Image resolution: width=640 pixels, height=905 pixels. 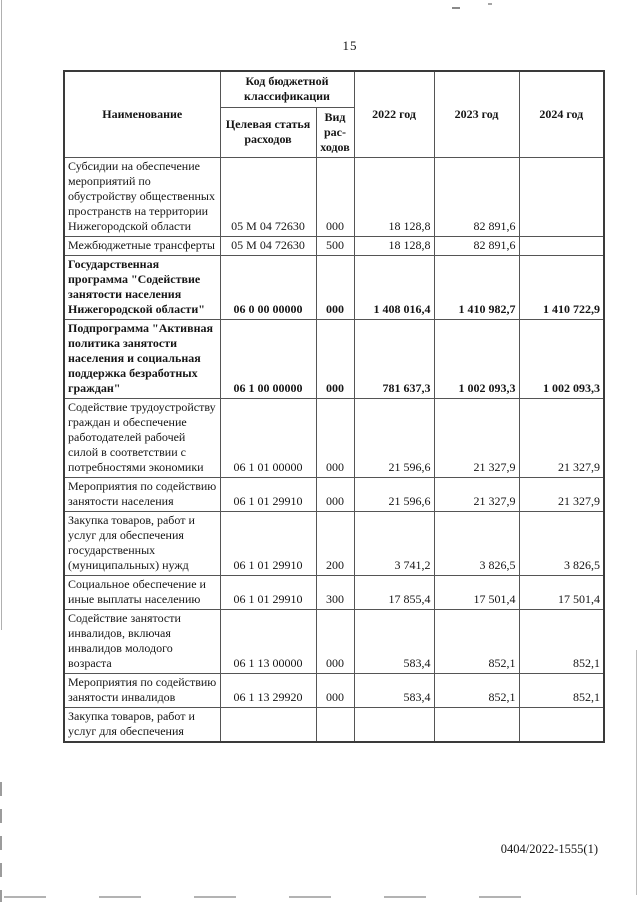 I want to click on column-header-target-article: Целевая статья расходов, so click(x=268, y=132).